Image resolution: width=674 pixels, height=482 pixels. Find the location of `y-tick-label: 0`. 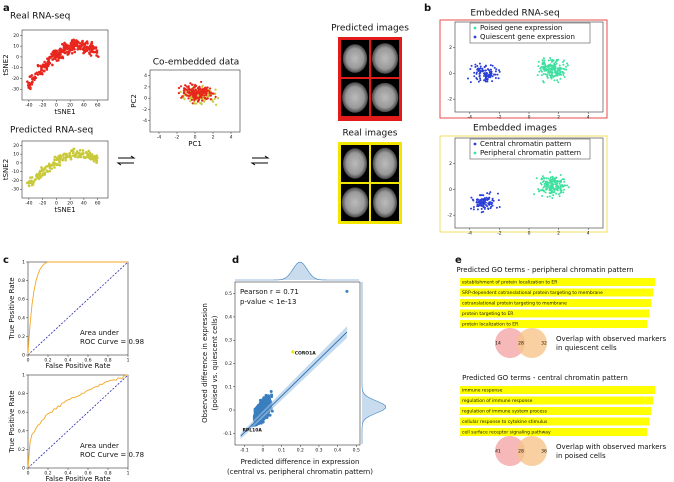

y-tick-label: 0 is located at coordinates (450, 190).